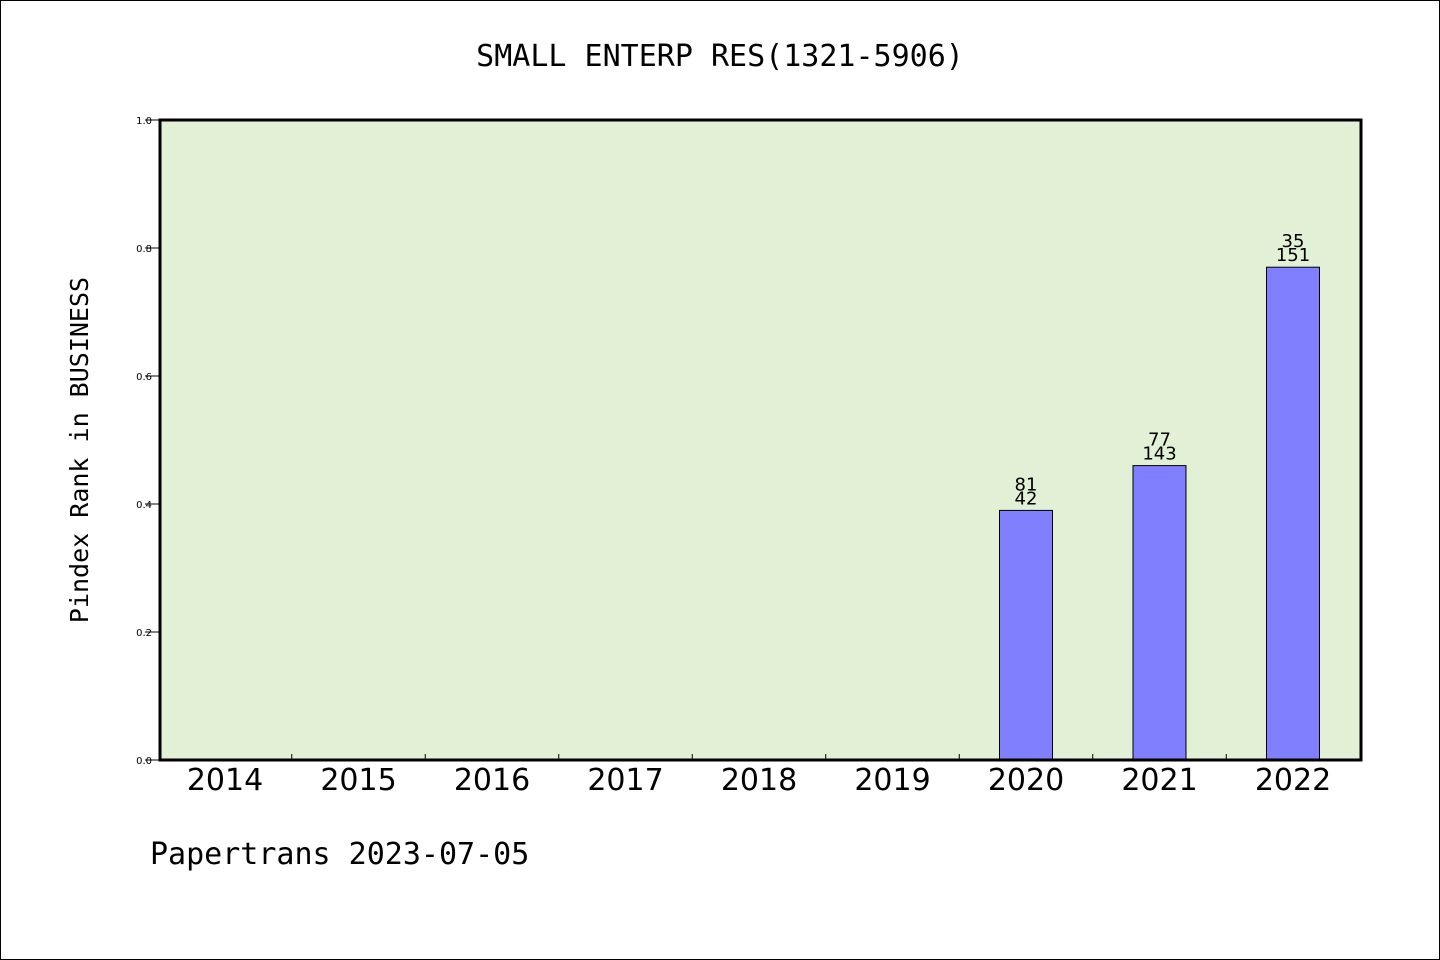 This screenshot has width=1440, height=960. I want to click on chart-title: SMALL ENTERP RES(1321-5906), so click(720, 56).